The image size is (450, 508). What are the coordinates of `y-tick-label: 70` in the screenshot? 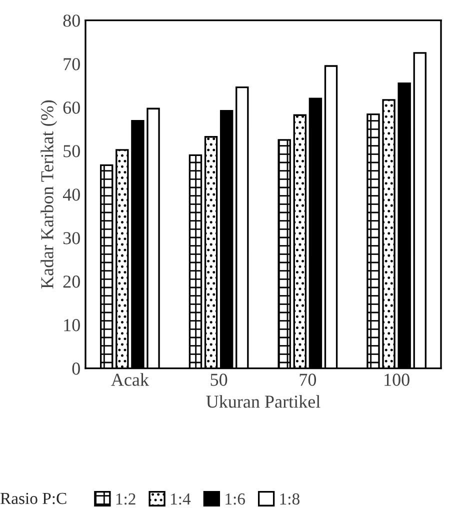 It's located at (72, 64).